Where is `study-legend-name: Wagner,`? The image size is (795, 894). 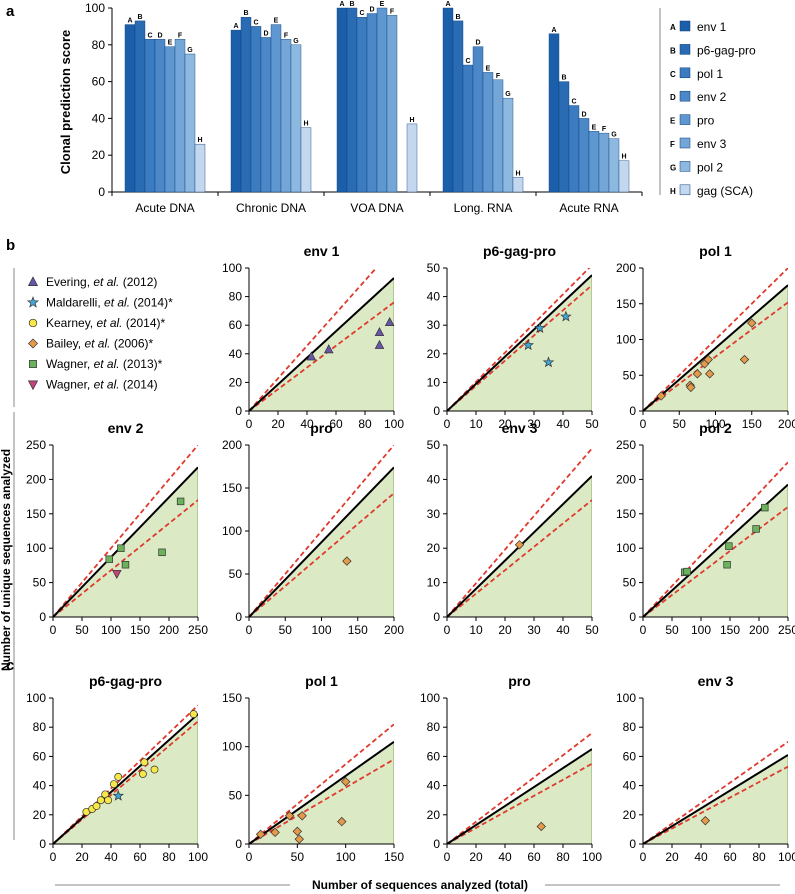 study-legend-name: Wagner, is located at coordinates (70, 364).